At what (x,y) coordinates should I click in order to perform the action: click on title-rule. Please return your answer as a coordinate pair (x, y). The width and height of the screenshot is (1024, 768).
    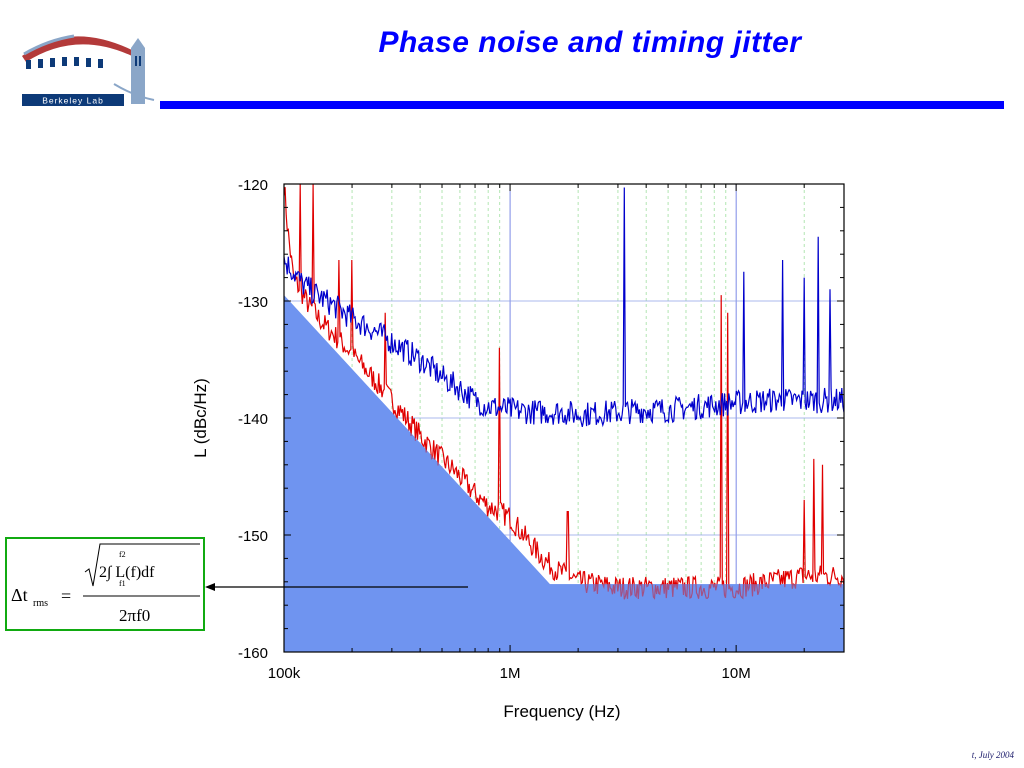
    Looking at the image, I should click on (582, 105).